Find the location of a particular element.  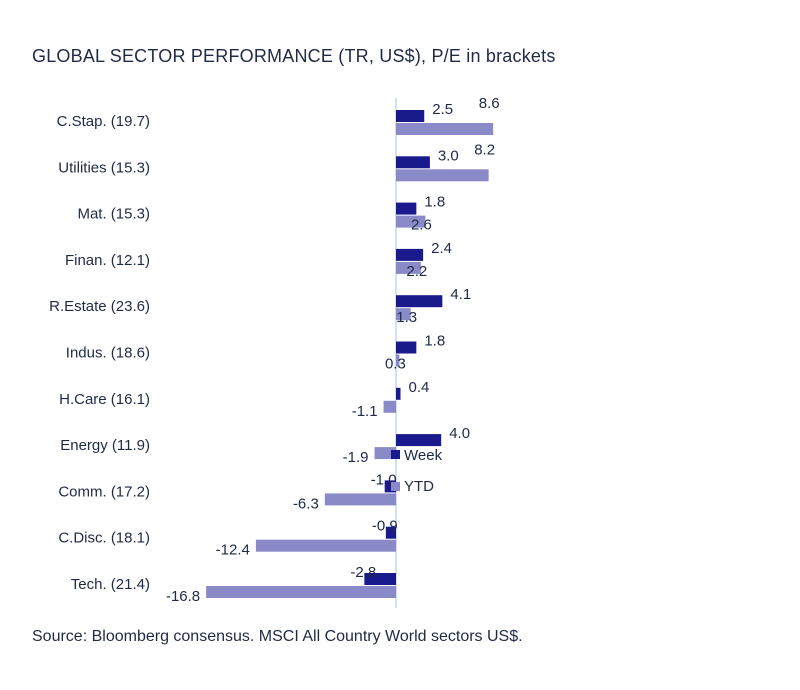

legend-ytd-label: YTD is located at coordinates (419, 486).